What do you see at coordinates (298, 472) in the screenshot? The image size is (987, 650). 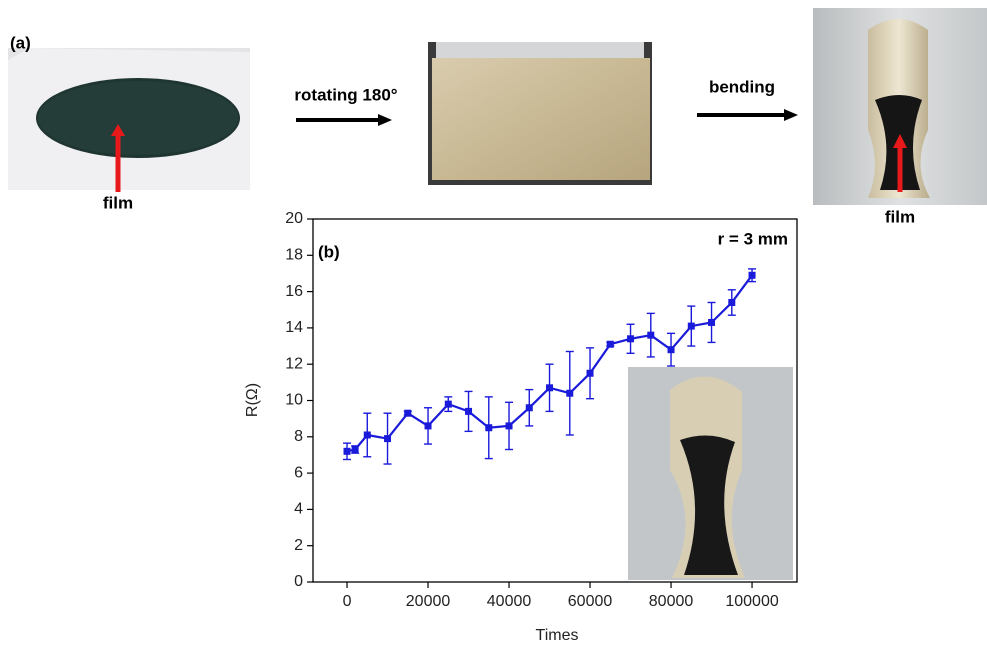 I see `y-tick-label: 6` at bounding box center [298, 472].